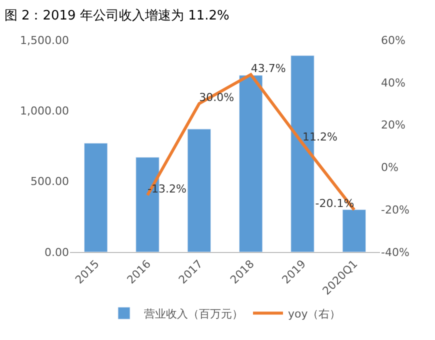  What do you see at coordinates (44, 40) in the screenshot?
I see `y-tick-label: 1,500.00` at bounding box center [44, 40].